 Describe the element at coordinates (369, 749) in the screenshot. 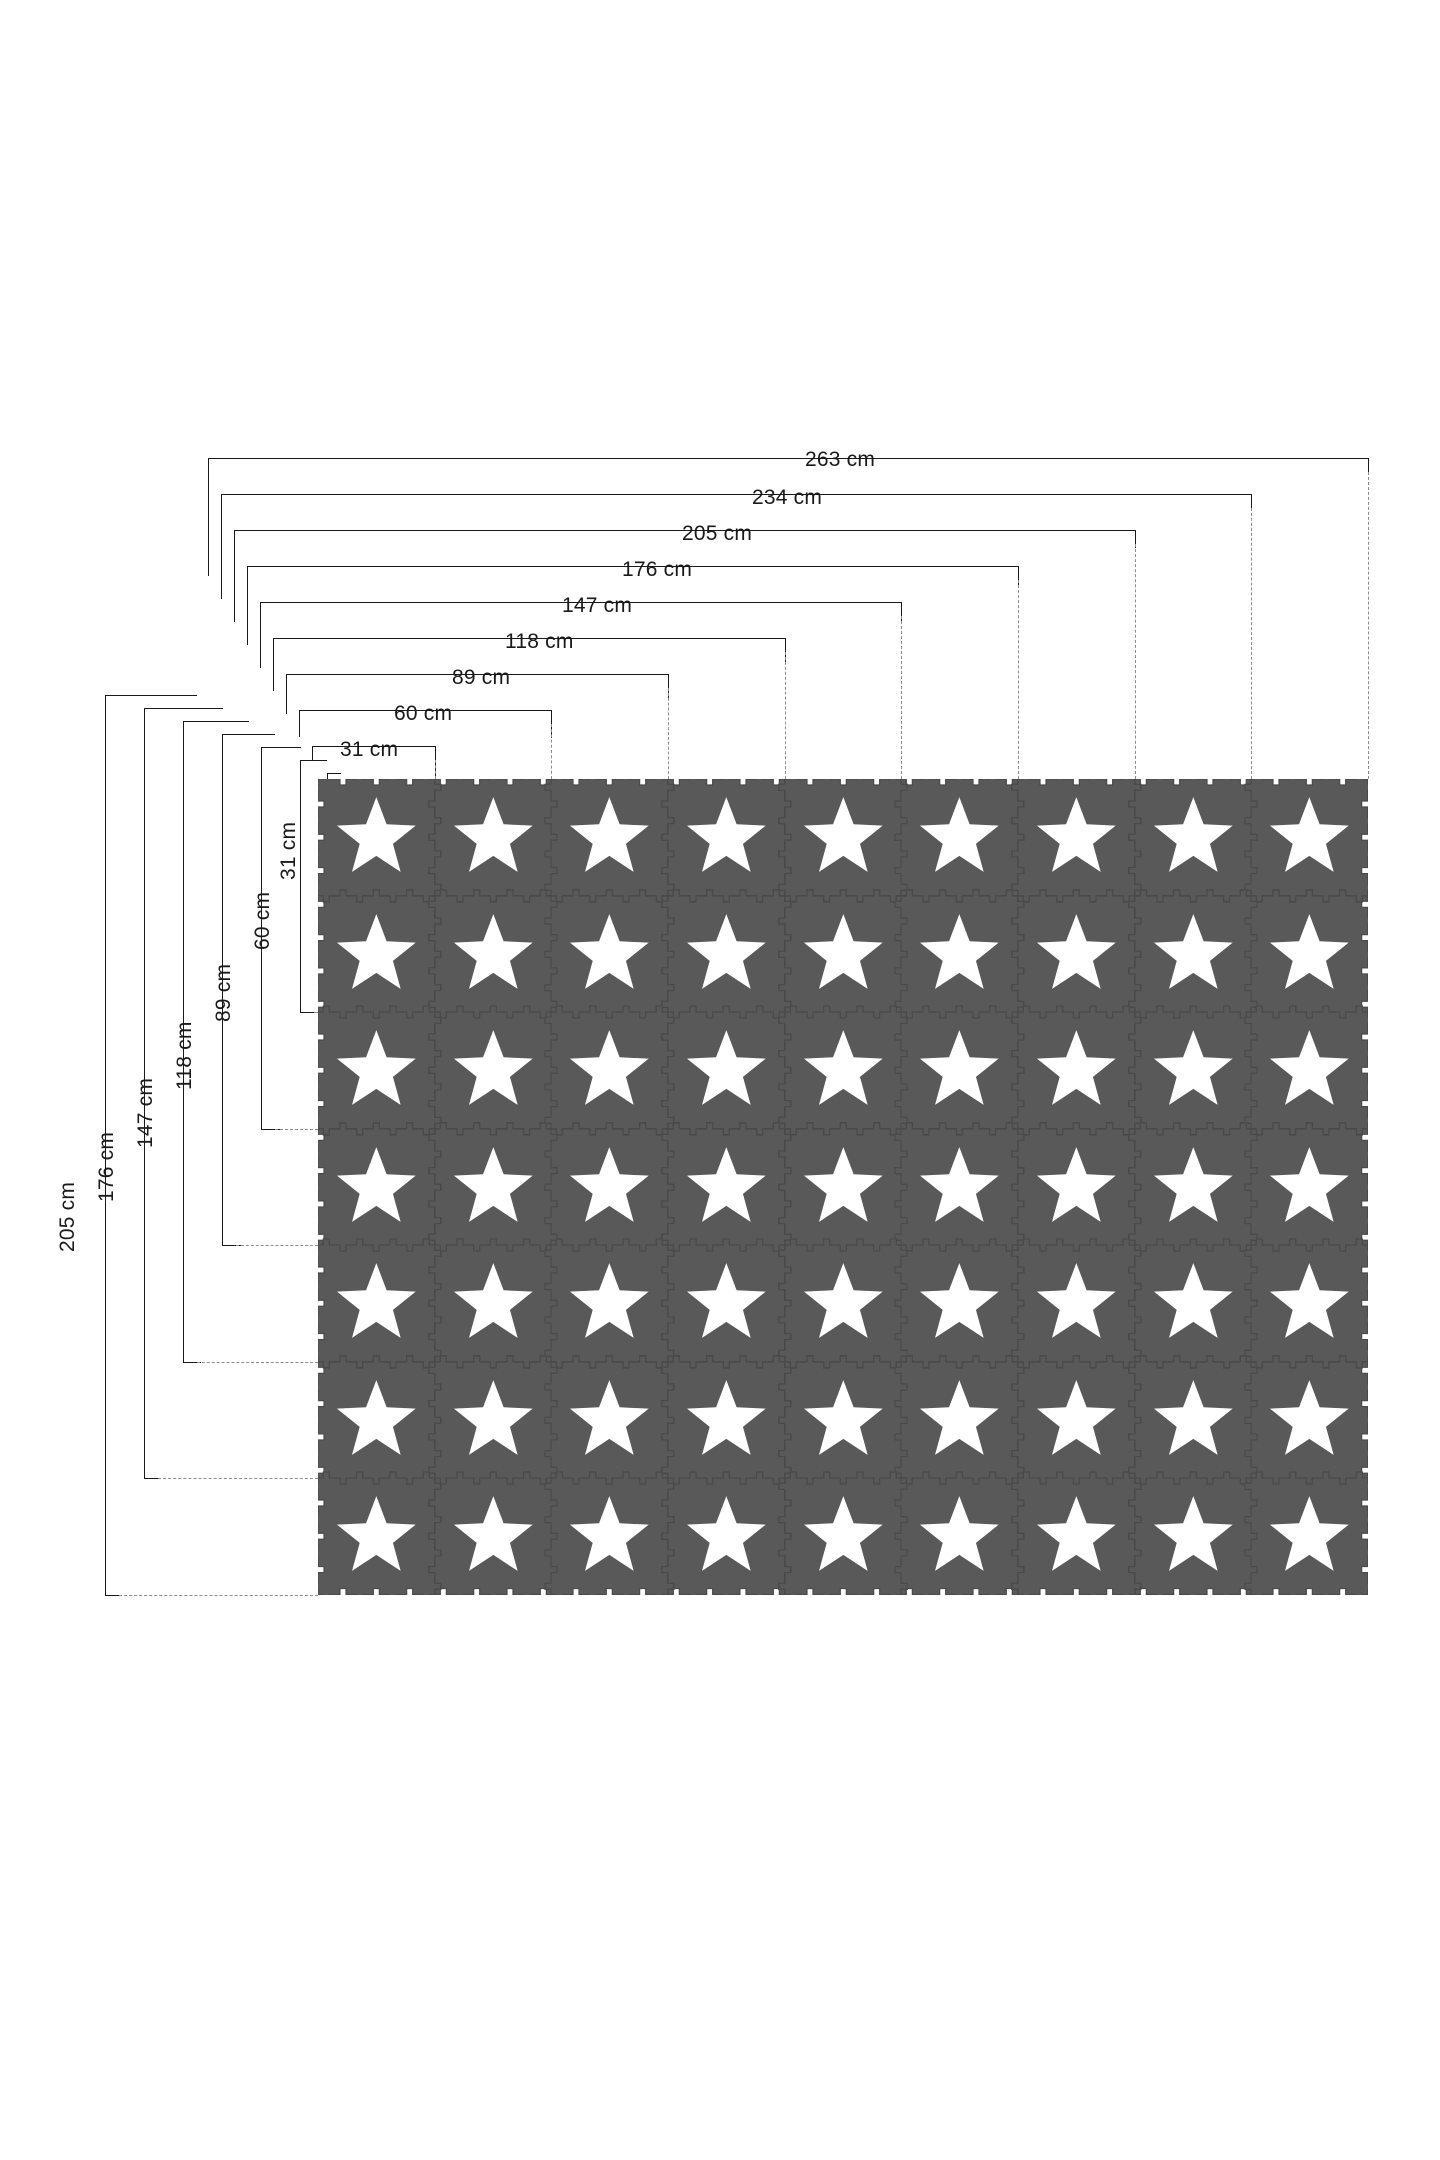

I see `horizontal-dim-label-31: 31 cm` at that location.